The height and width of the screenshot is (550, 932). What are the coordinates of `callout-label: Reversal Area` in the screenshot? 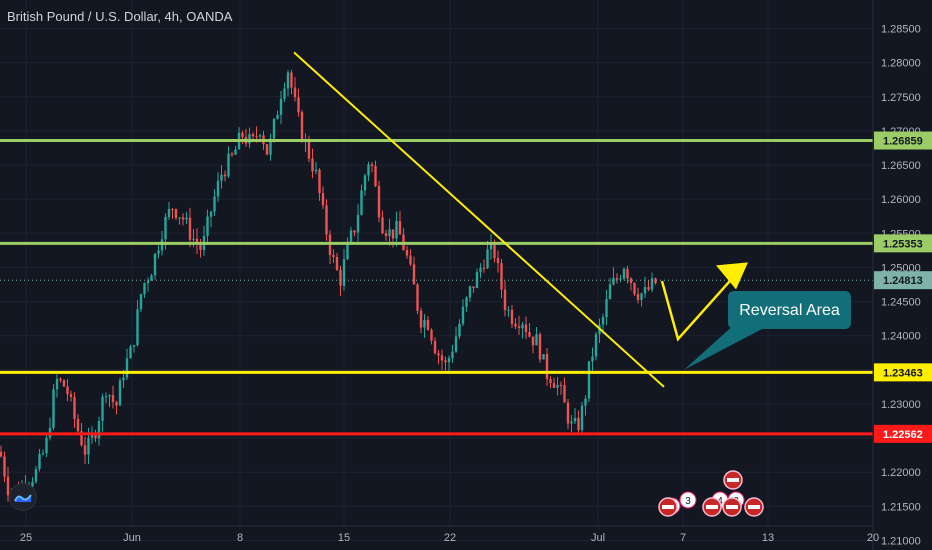 It's located at (789, 310).